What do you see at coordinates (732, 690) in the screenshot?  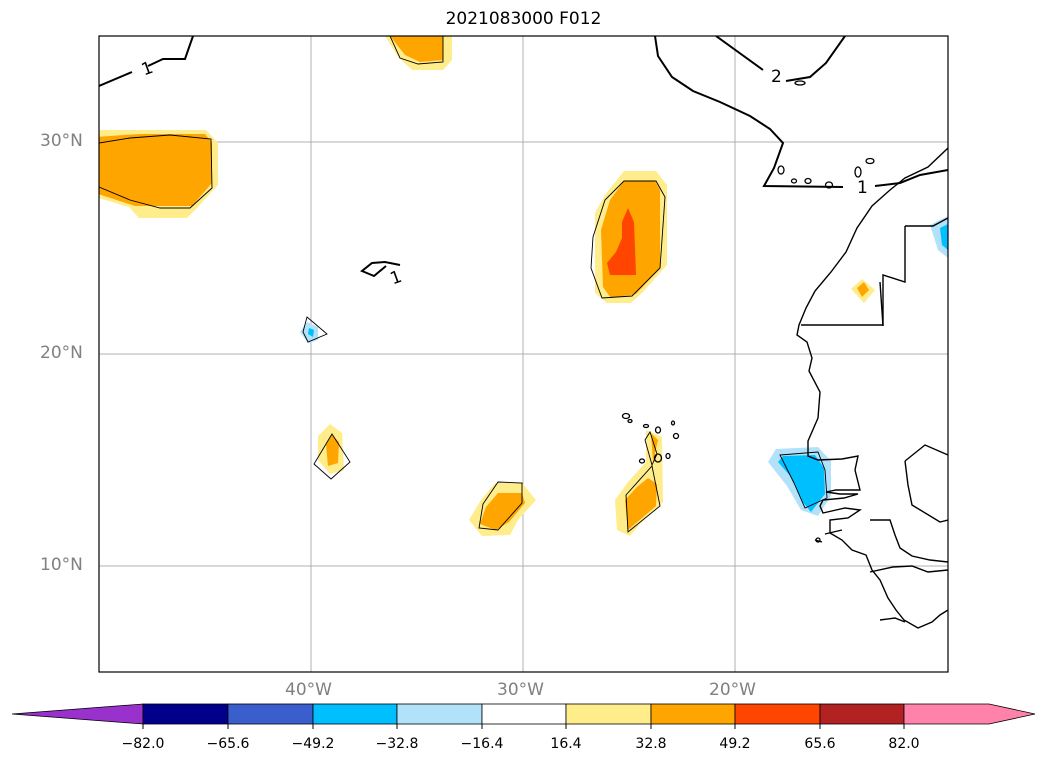 I see `lon-label: 20°W` at bounding box center [732, 690].